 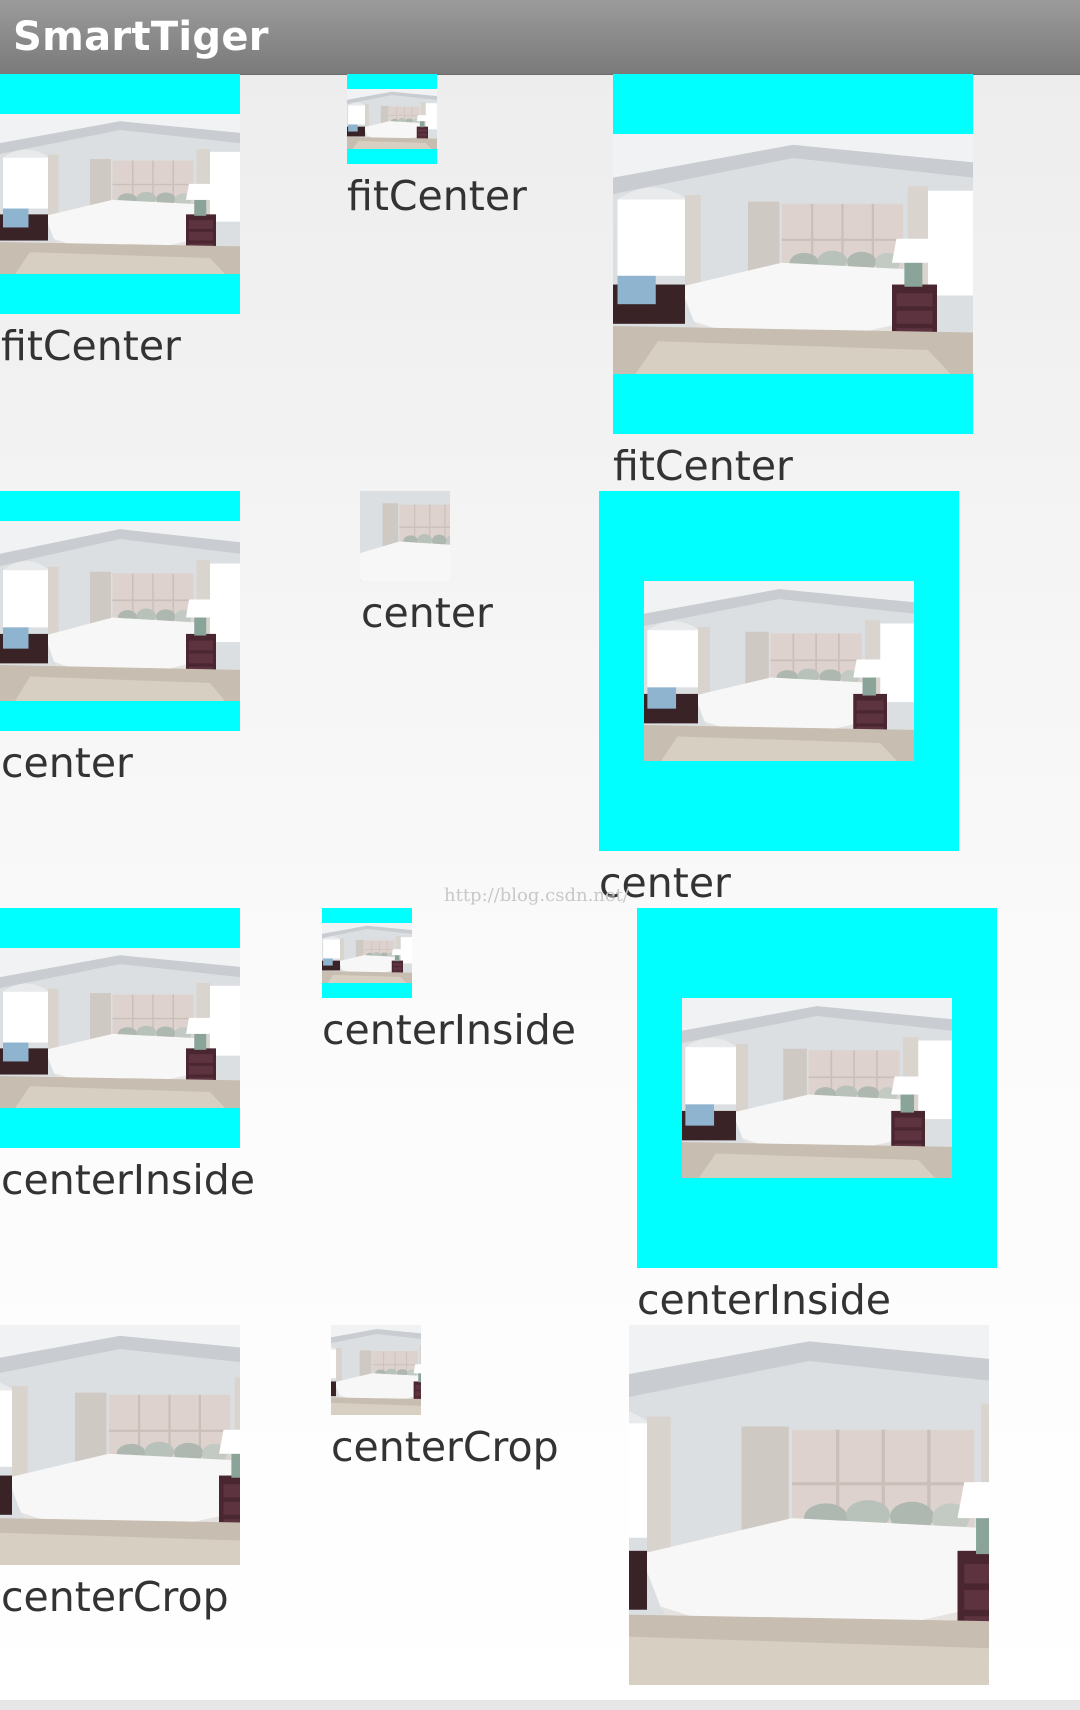 I want to click on fitcenter-tiny-label: fitCenter, so click(x=437, y=196).